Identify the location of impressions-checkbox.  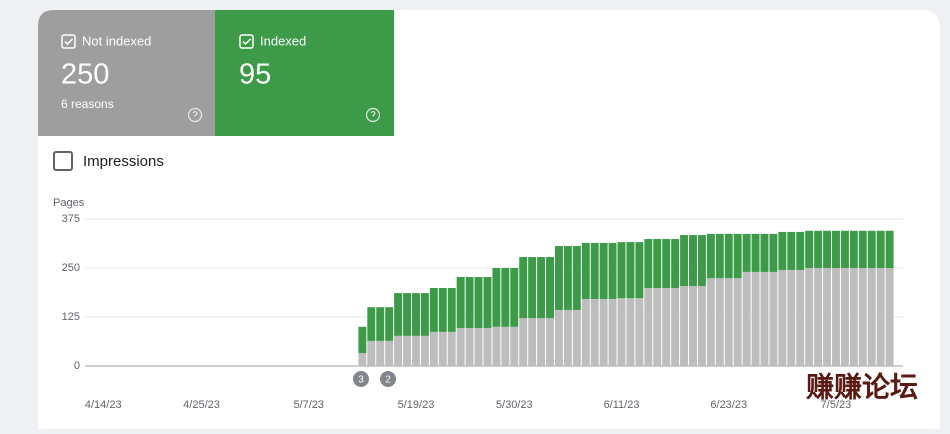
(63, 161).